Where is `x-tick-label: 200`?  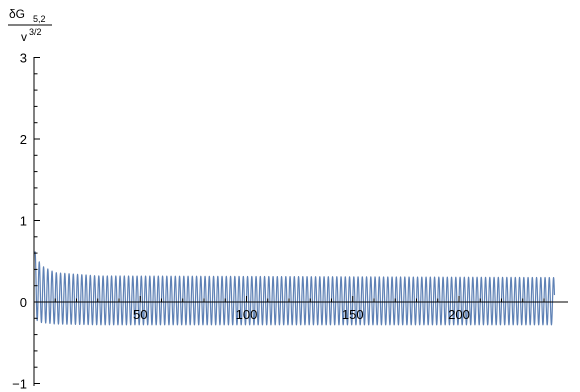
x-tick-label: 200 is located at coordinates (459, 314).